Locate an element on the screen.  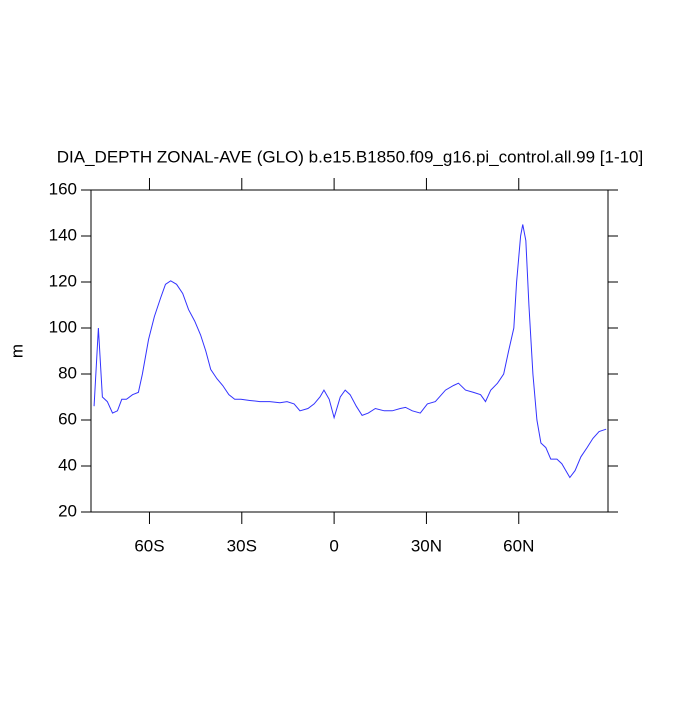
x-tick-label: 30N is located at coordinates (426, 545).